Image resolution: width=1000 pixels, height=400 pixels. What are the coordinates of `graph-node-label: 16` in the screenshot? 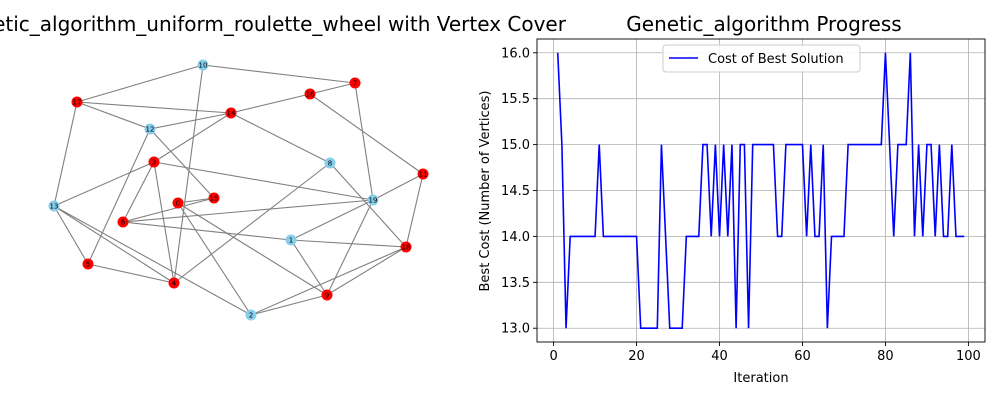 It's located at (310, 95).